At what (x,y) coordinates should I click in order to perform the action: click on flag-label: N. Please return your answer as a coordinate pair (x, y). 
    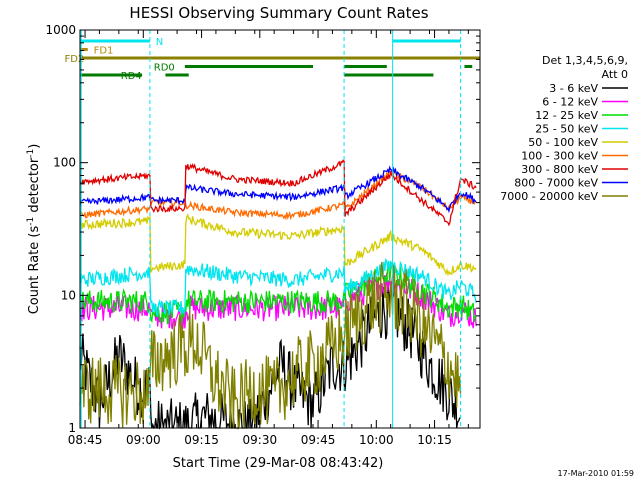
    Looking at the image, I should click on (159, 42).